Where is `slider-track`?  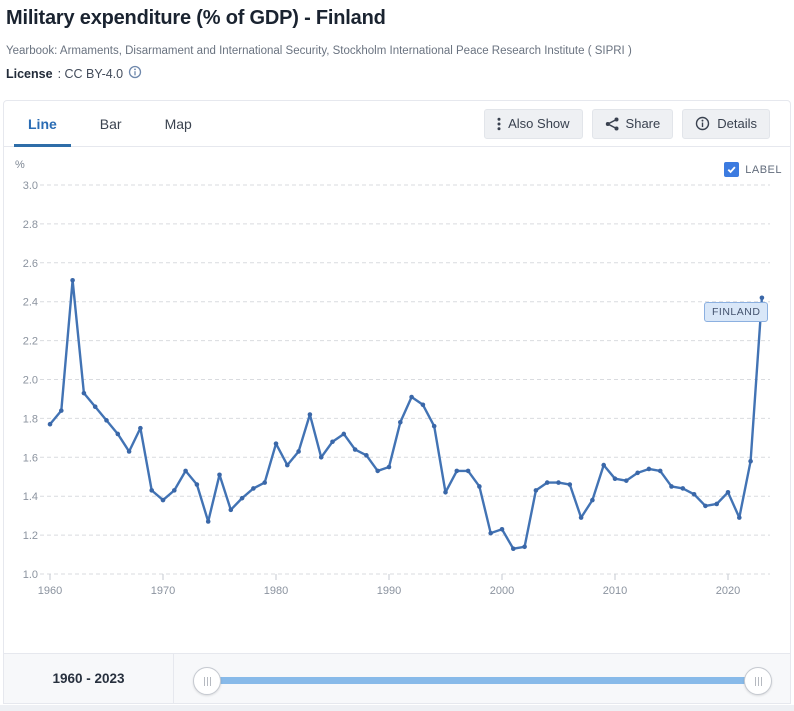 slider-track is located at coordinates (482, 680).